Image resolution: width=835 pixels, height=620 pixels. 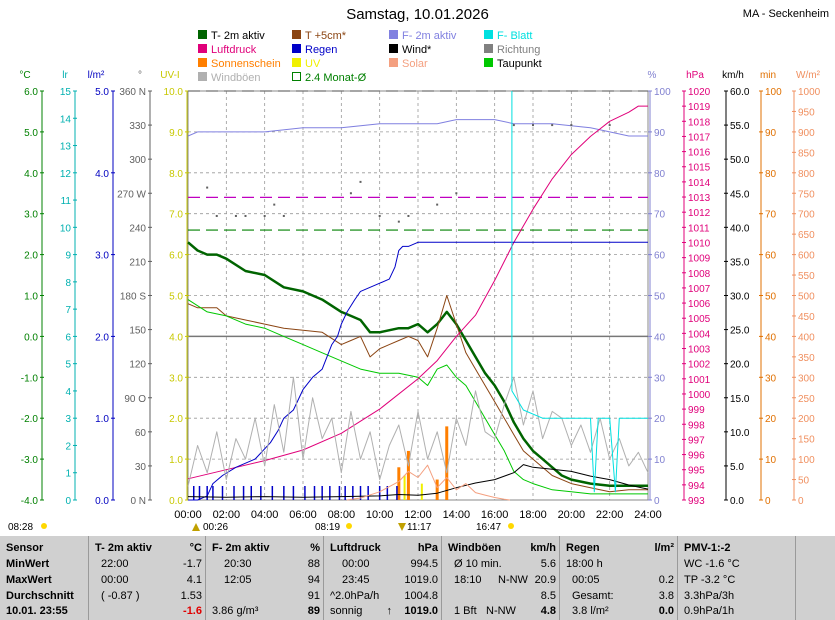 What do you see at coordinates (572, 515) in the screenshot?
I see `x-tick-label: 20:00` at bounding box center [572, 515].